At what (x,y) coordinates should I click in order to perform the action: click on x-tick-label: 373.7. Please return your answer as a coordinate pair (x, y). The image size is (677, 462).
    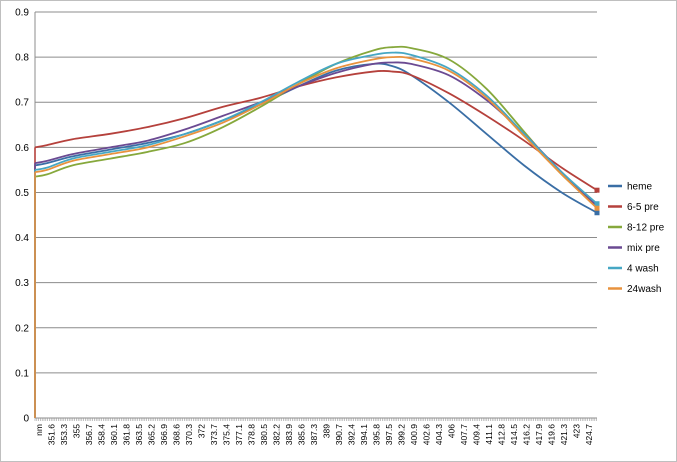
    Looking at the image, I should click on (214, 435).